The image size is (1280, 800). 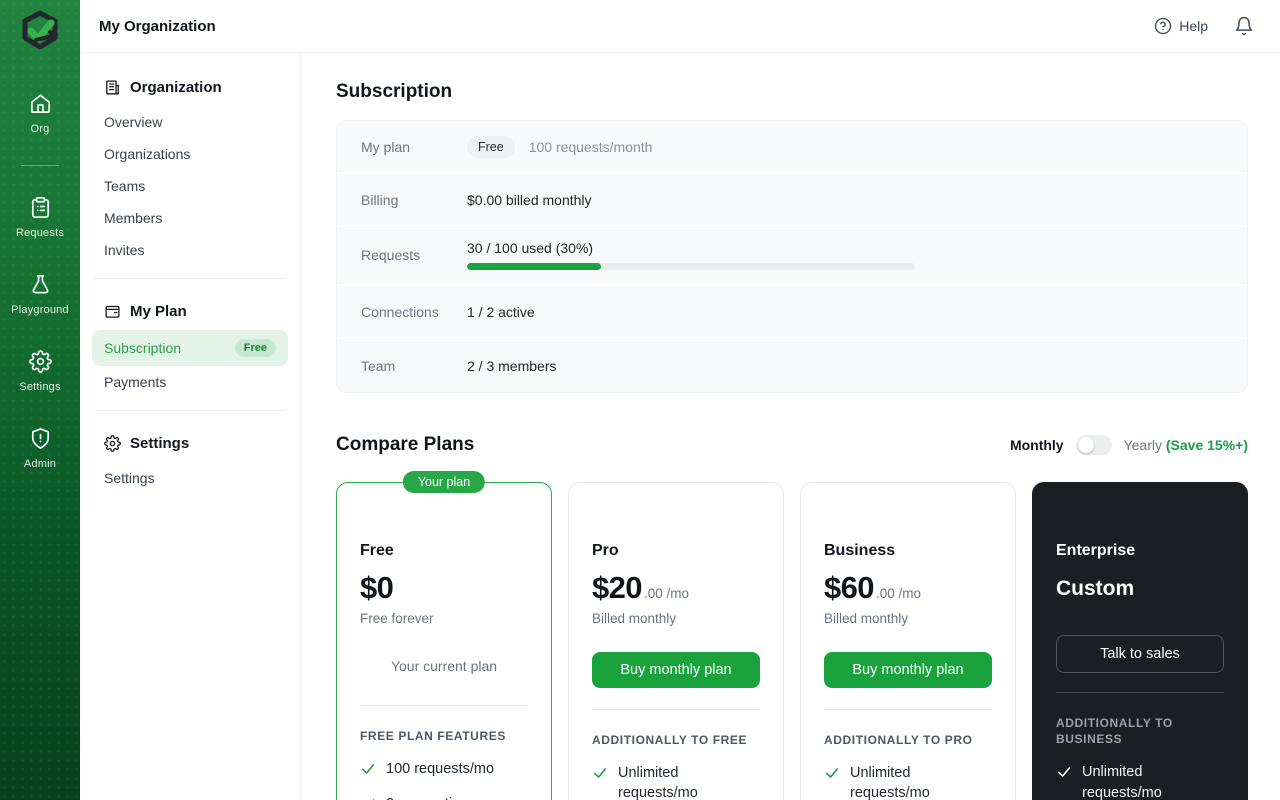 I want to click on billing-period-toggle-group: Monthly Yearly (Save 15%+), so click(x=1129, y=445).